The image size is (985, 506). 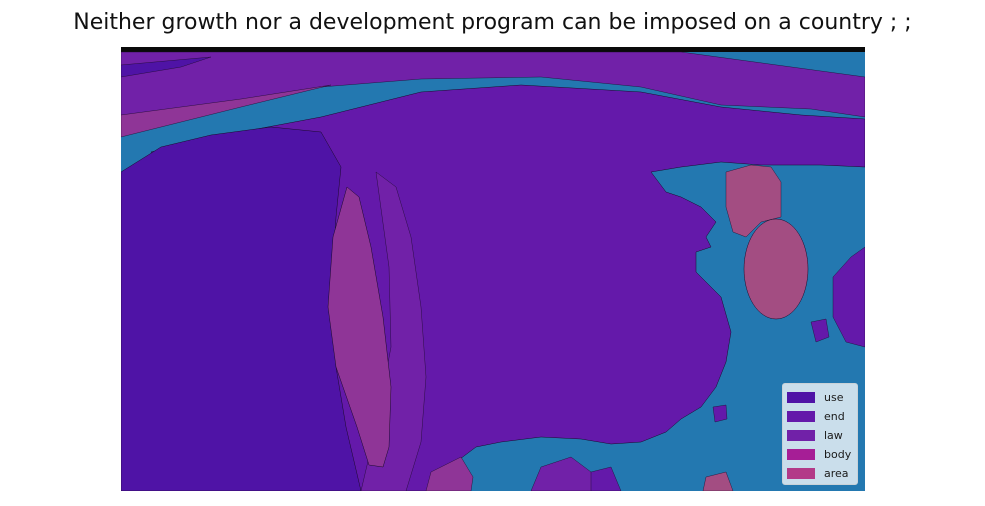 I want to click on region-elongated, so click(x=359, y=327).